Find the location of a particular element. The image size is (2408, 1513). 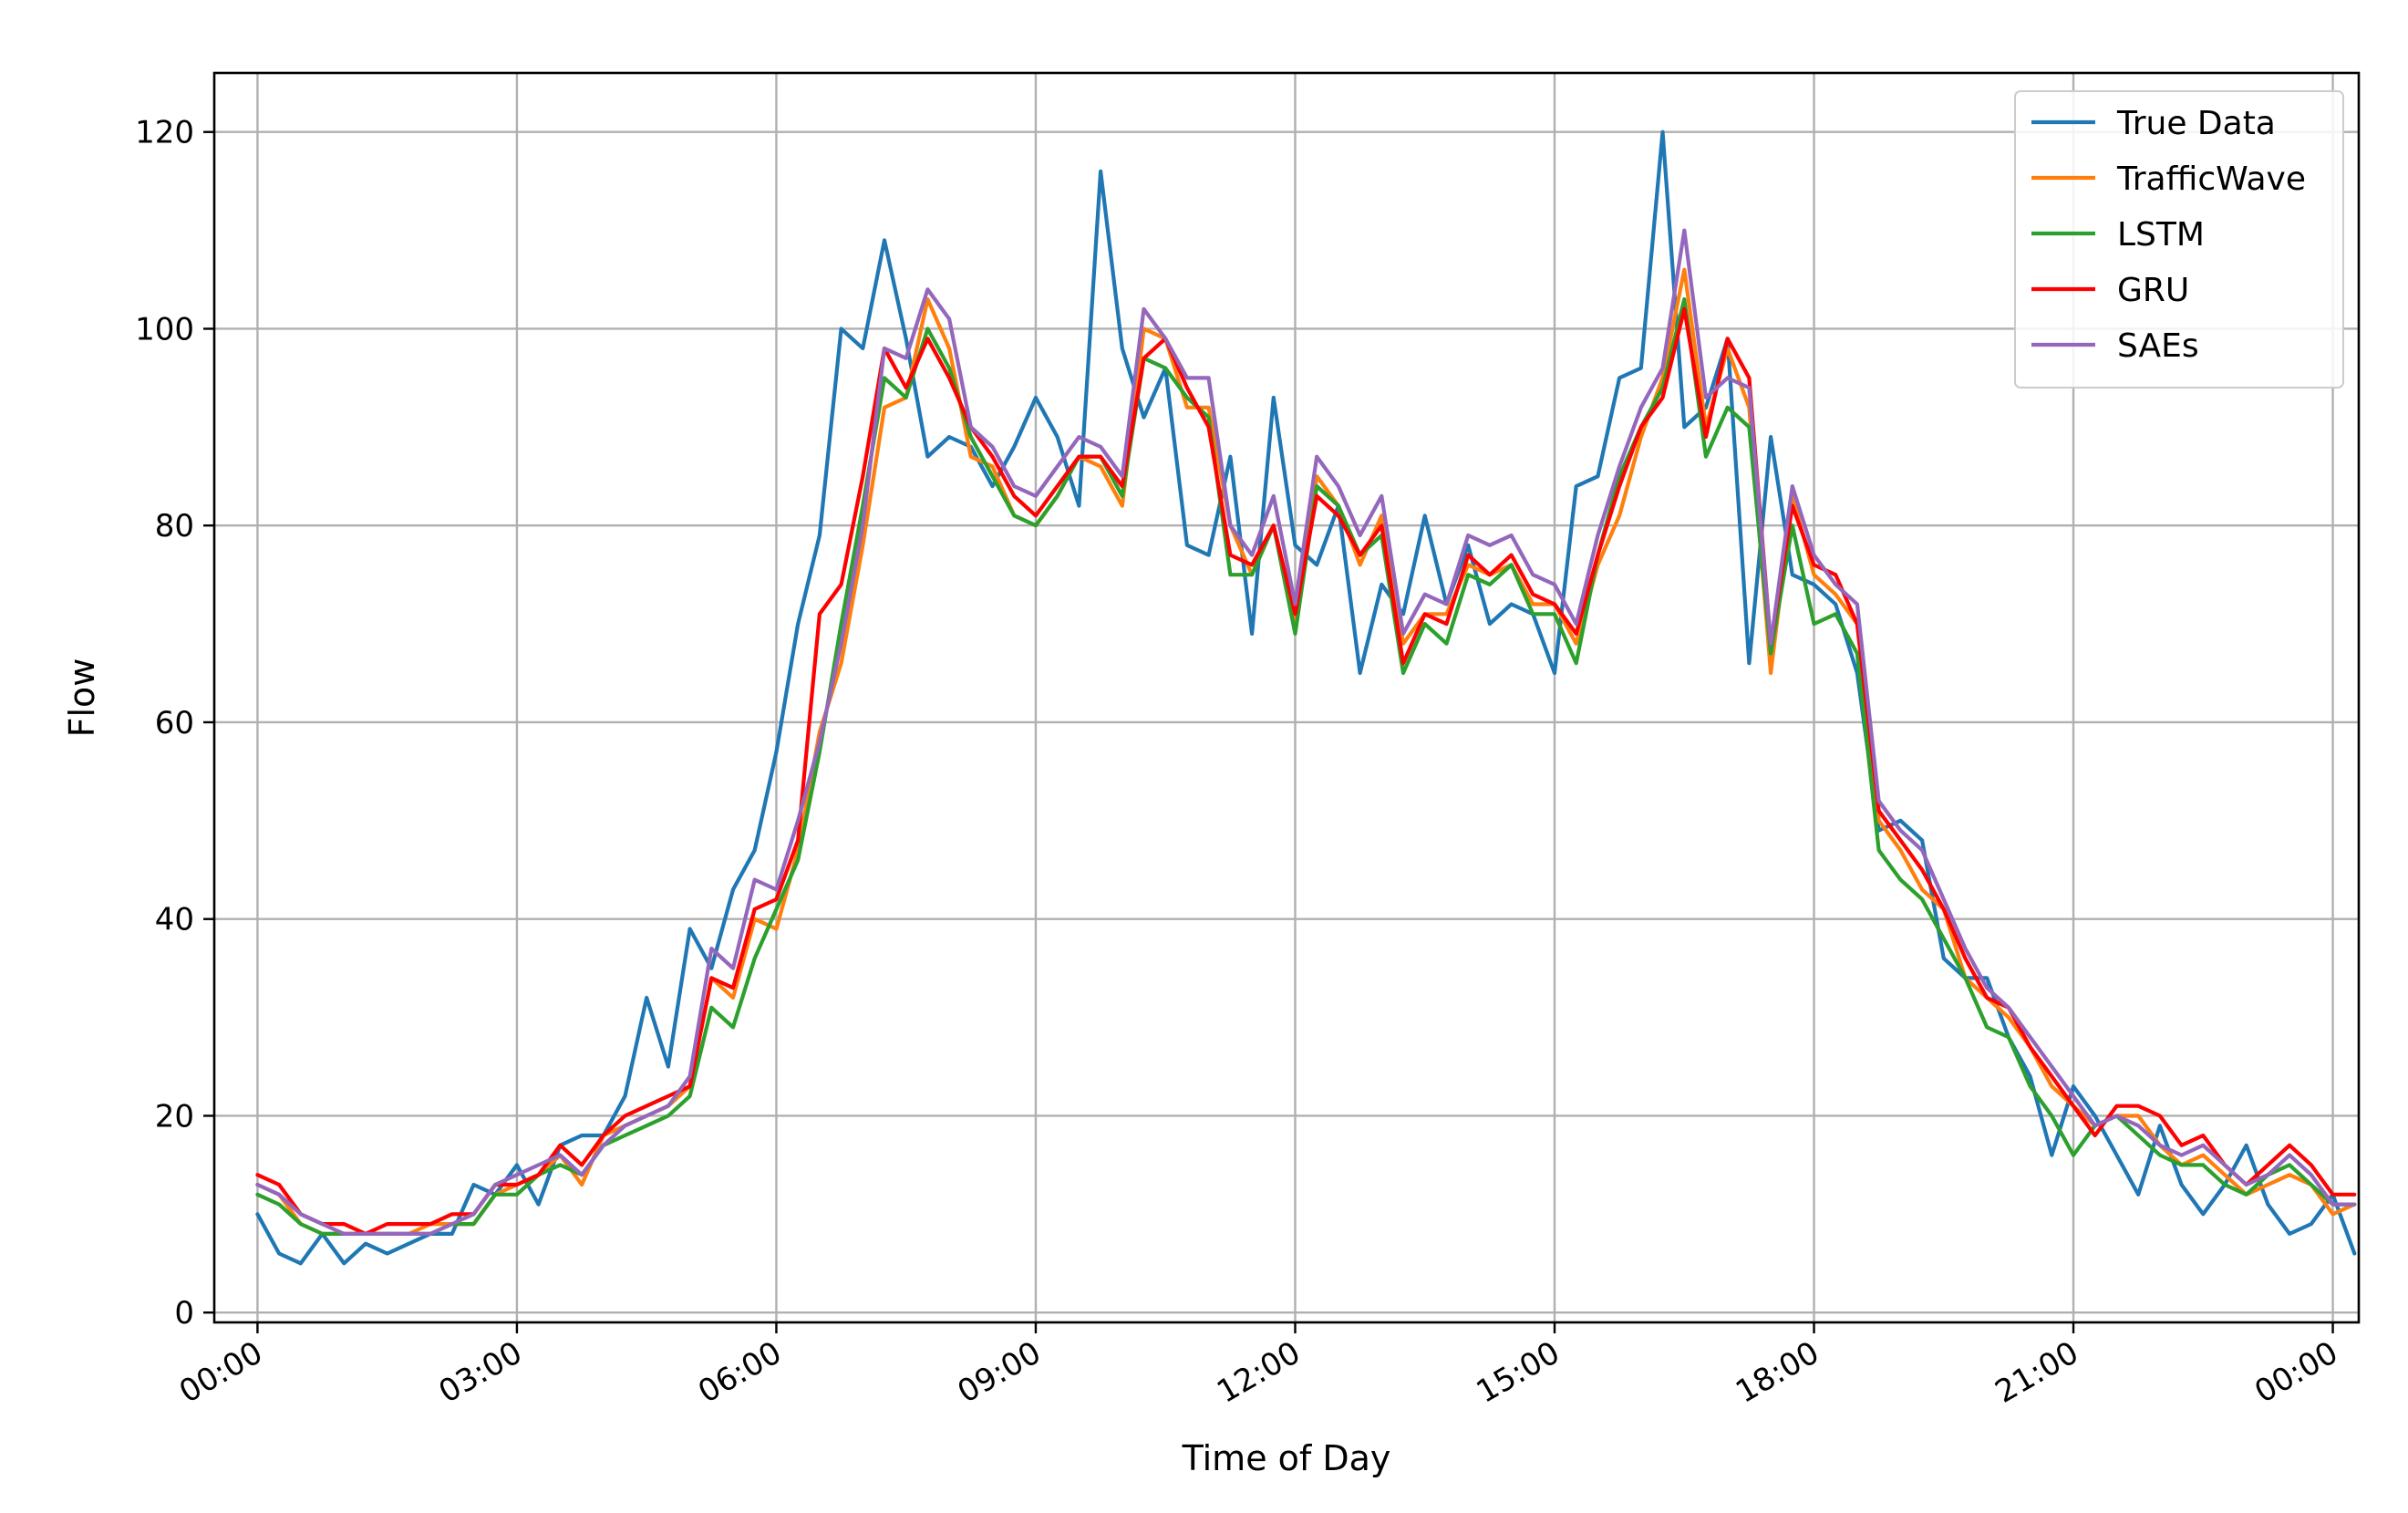

y-tick-label: 60 is located at coordinates (174, 723).